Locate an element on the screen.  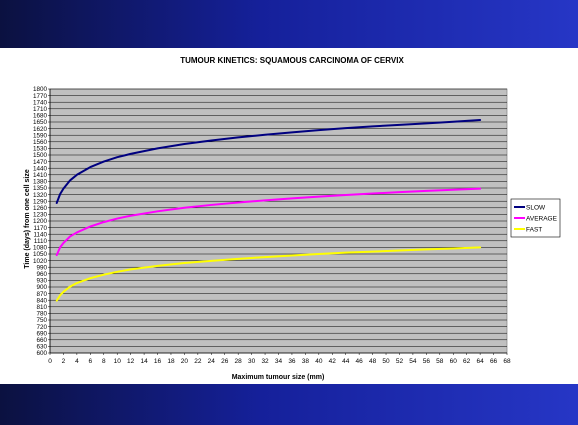
x-tick-label: 10 is located at coordinates (118, 361).